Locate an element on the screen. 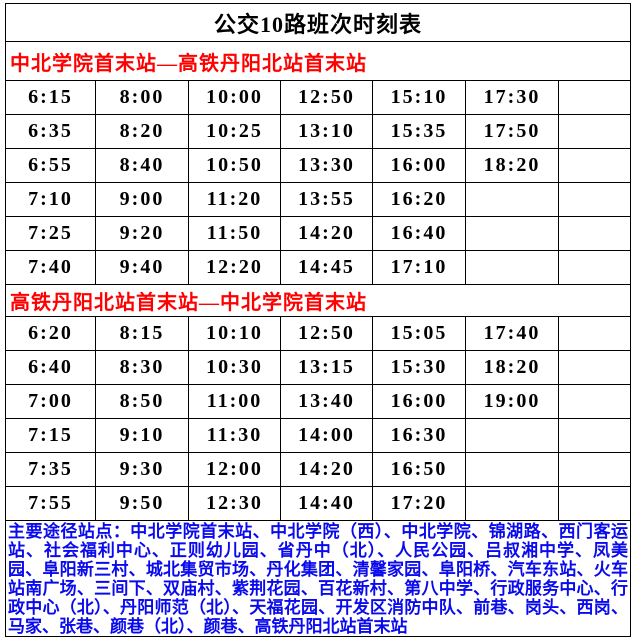  time-cell: 8:30 is located at coordinates (142, 367).